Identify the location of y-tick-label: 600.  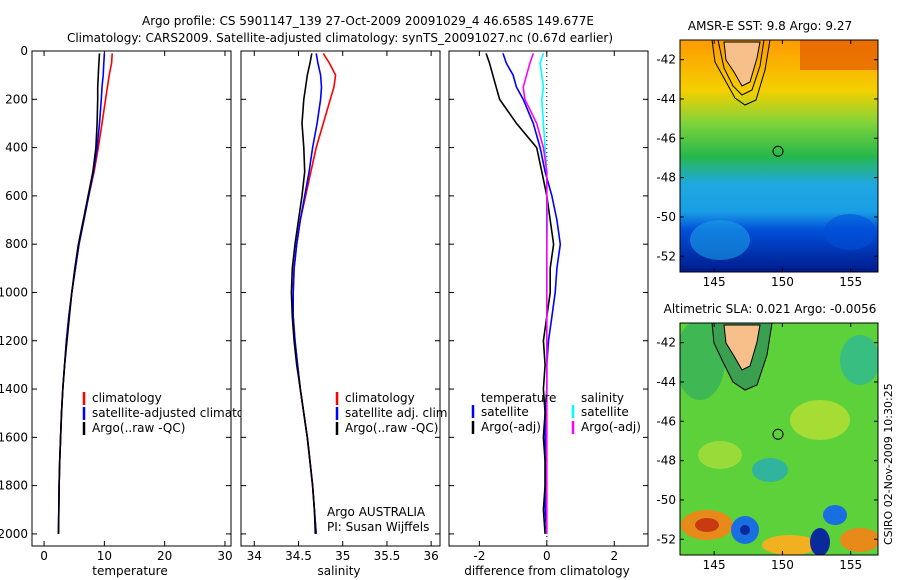
(16, 196).